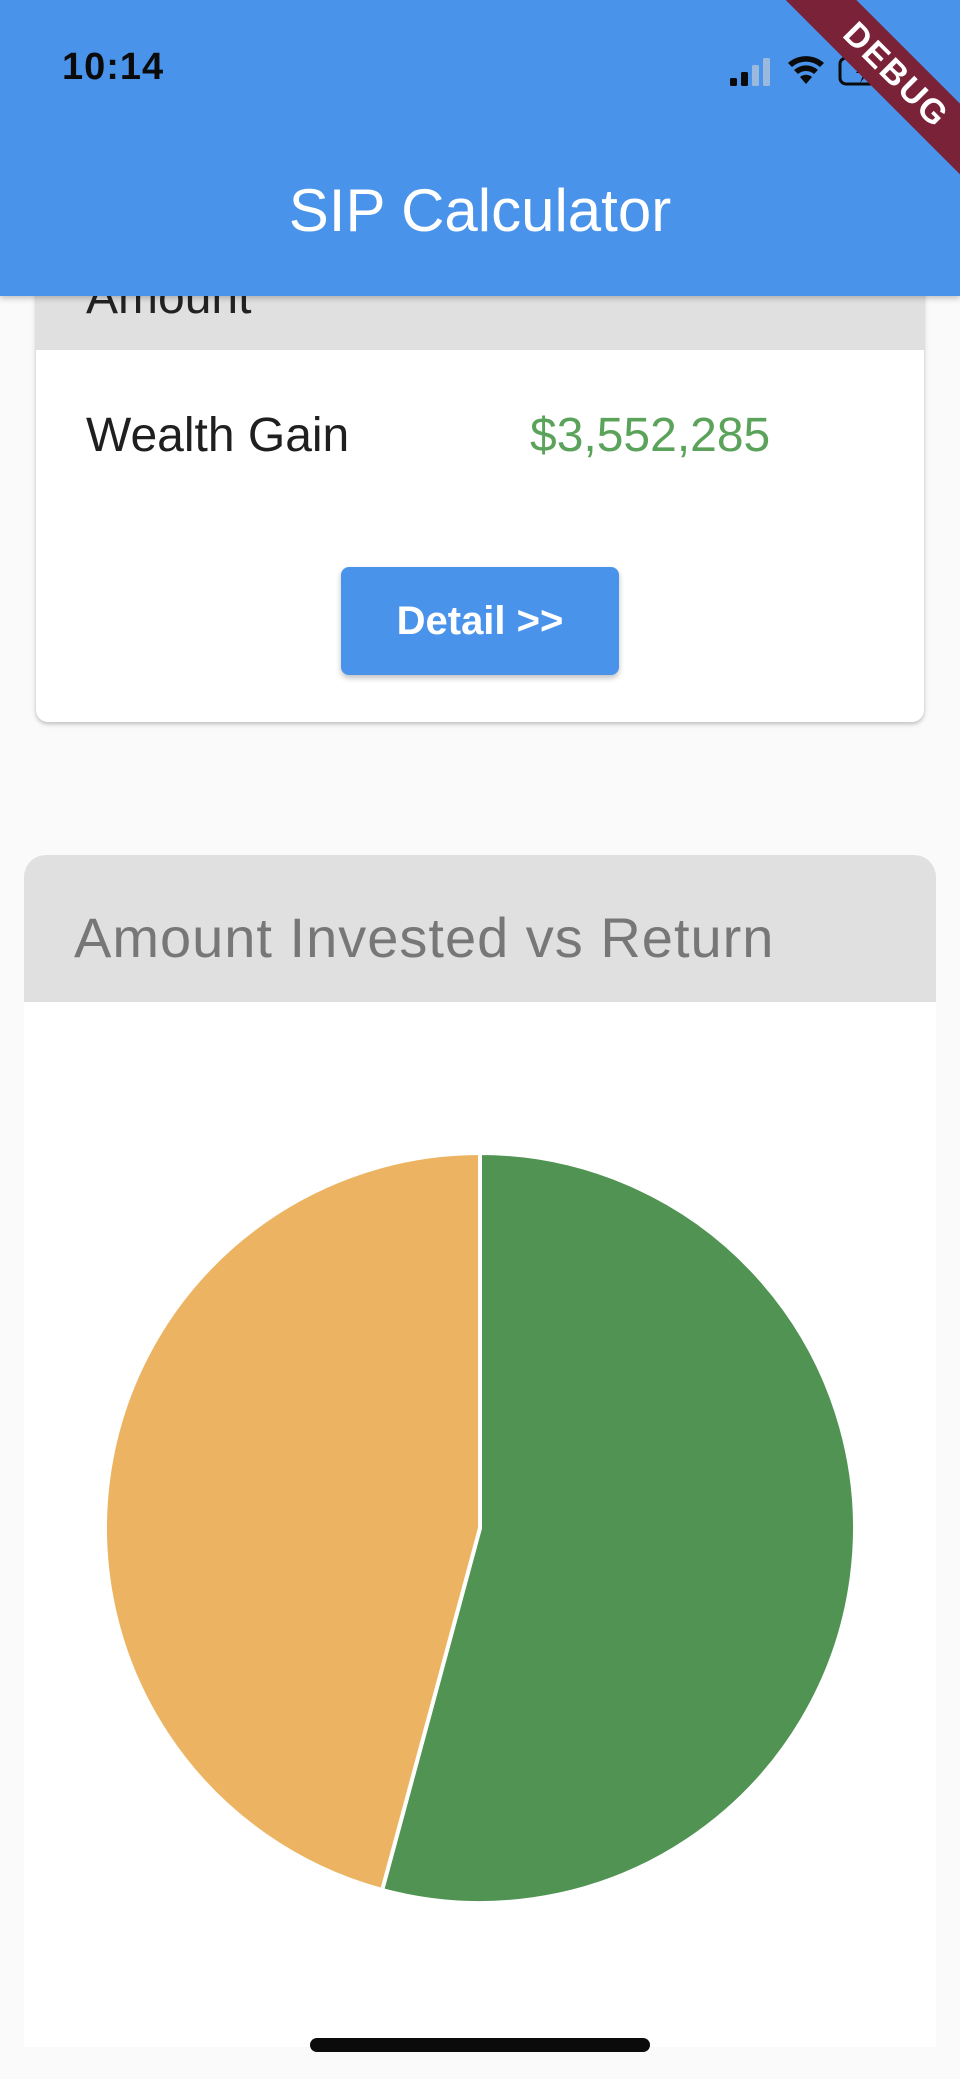 The image size is (960, 2079). I want to click on wealth-gain-label: Wealth Gain, so click(218, 435).